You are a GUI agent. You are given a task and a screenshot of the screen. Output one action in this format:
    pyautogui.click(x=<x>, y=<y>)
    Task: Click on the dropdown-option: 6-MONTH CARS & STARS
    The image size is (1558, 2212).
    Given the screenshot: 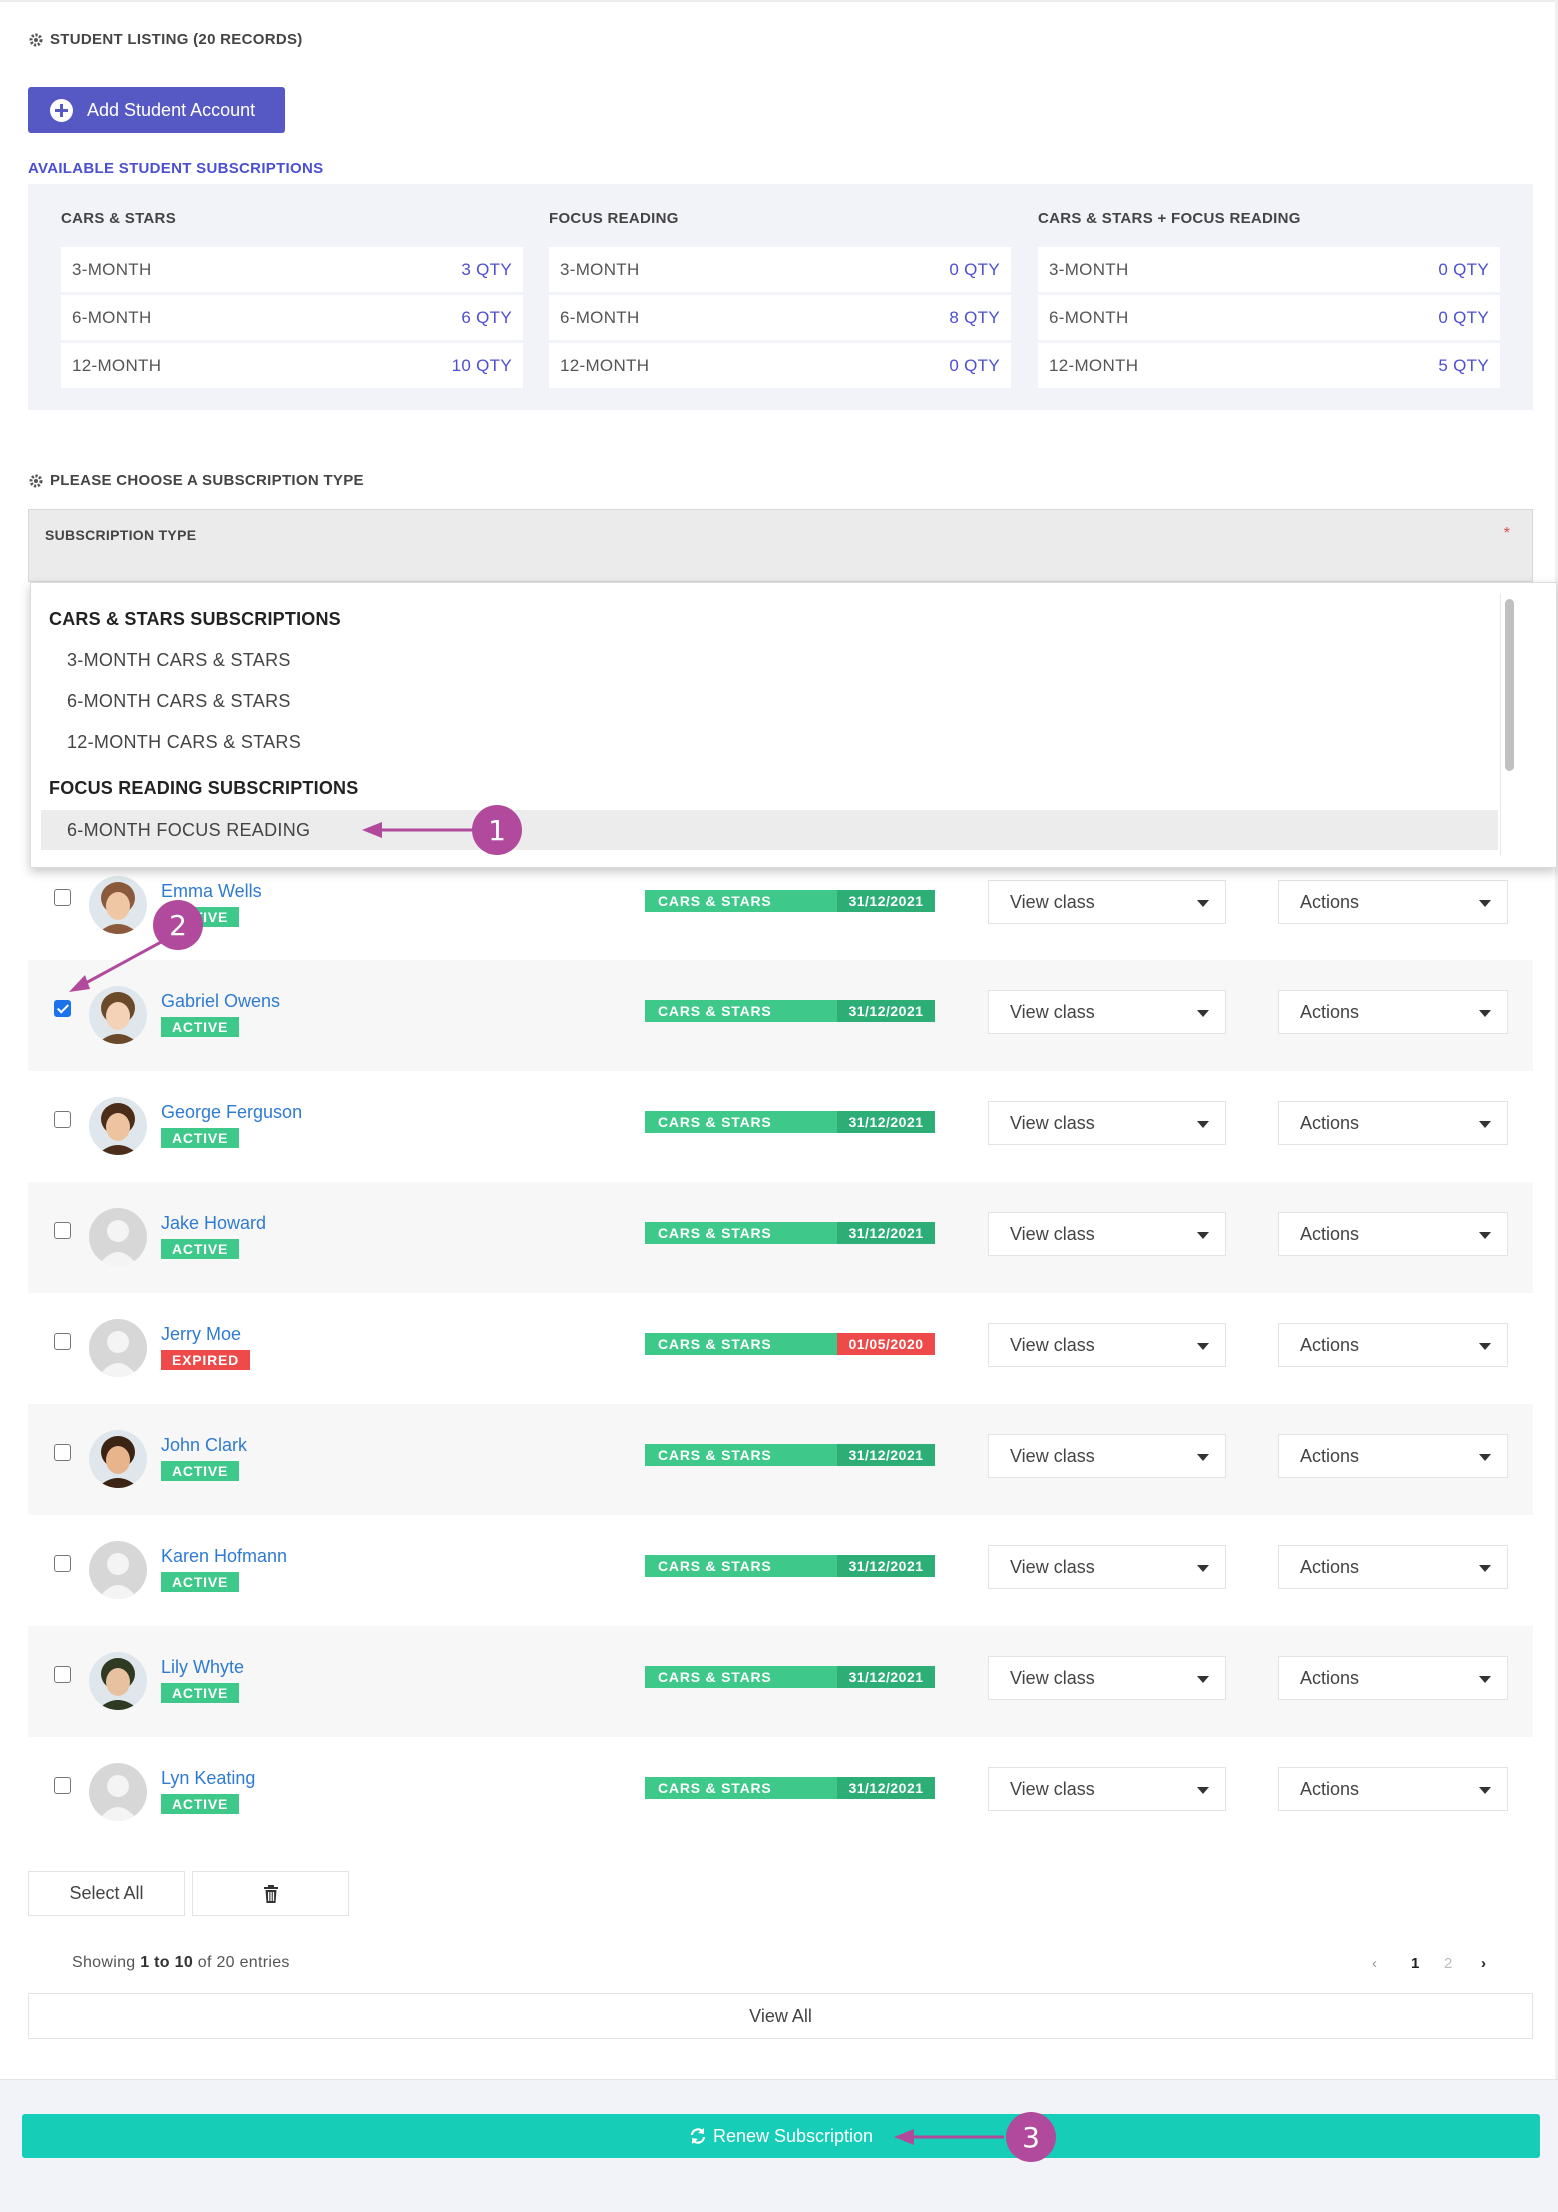 What is the action you would take?
    pyautogui.click(x=179, y=700)
    